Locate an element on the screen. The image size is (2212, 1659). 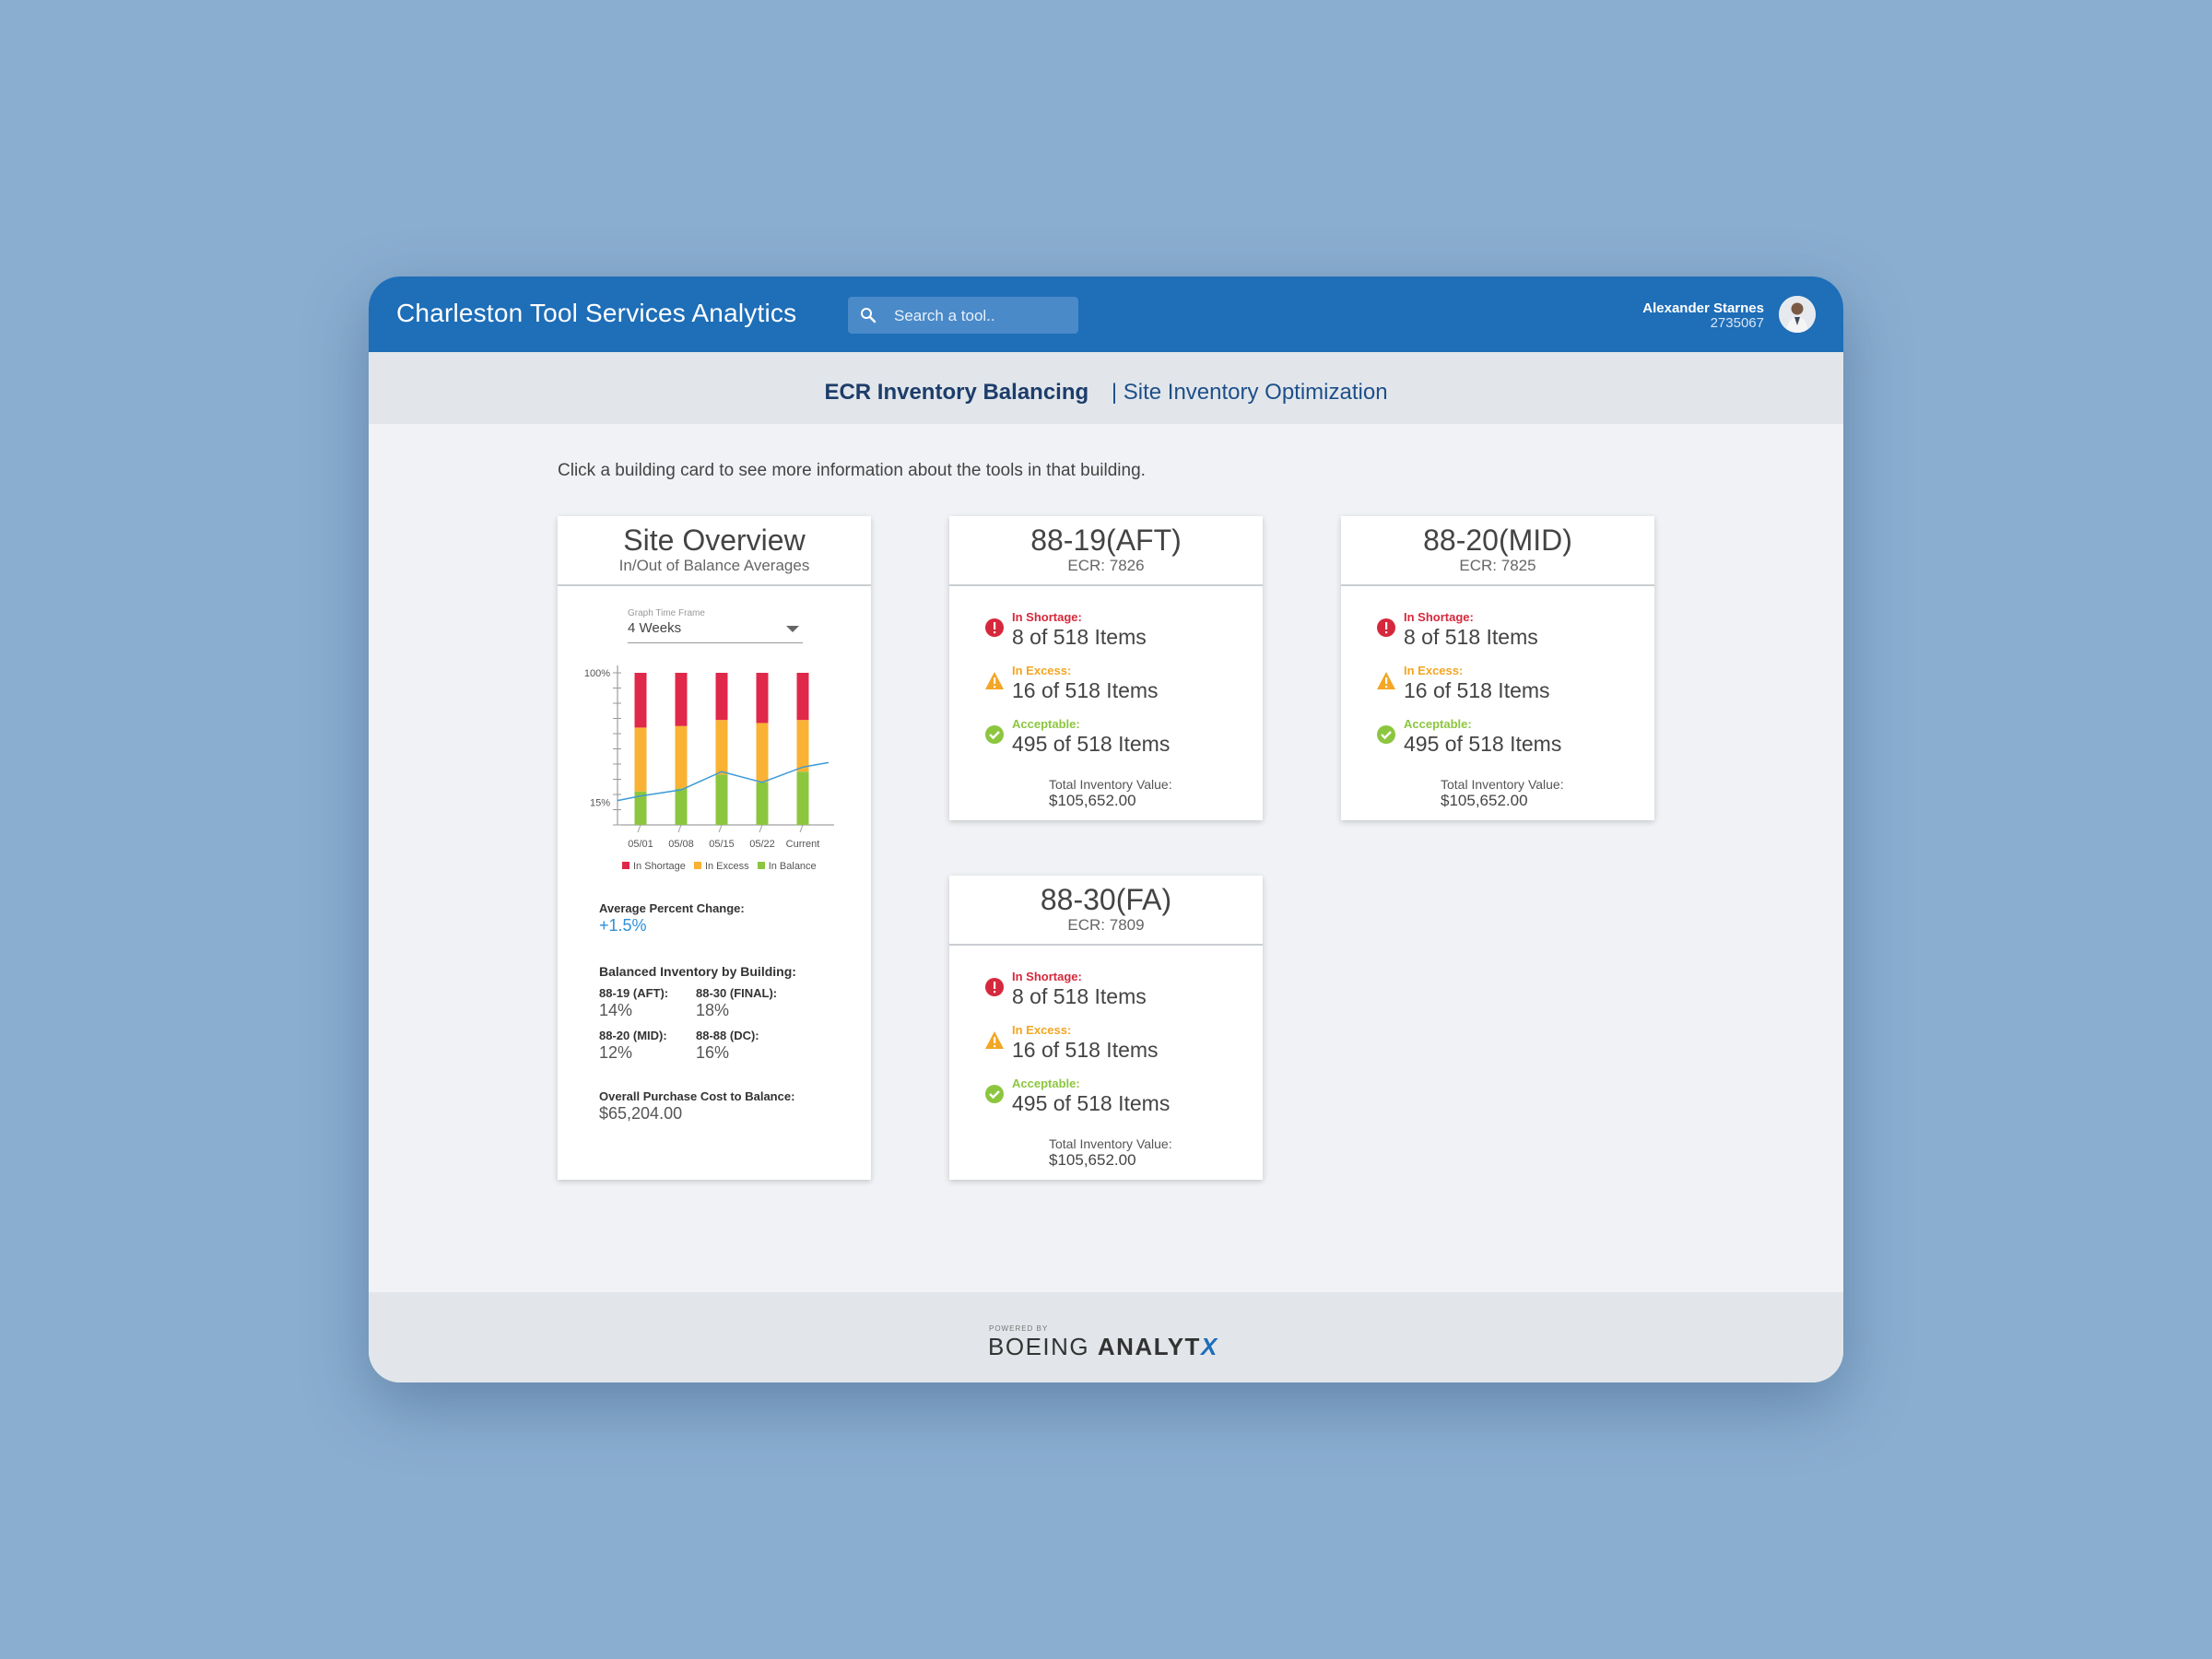
building-title: 88-30(FA) is located at coordinates (1106, 899).